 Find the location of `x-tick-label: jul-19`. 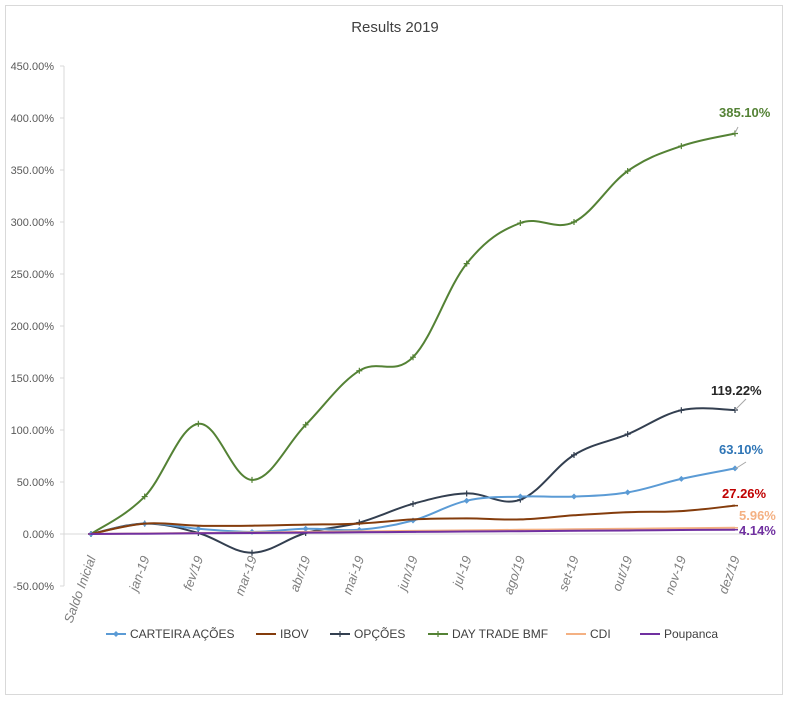

x-tick-label: jul-19 is located at coordinates (462, 572).